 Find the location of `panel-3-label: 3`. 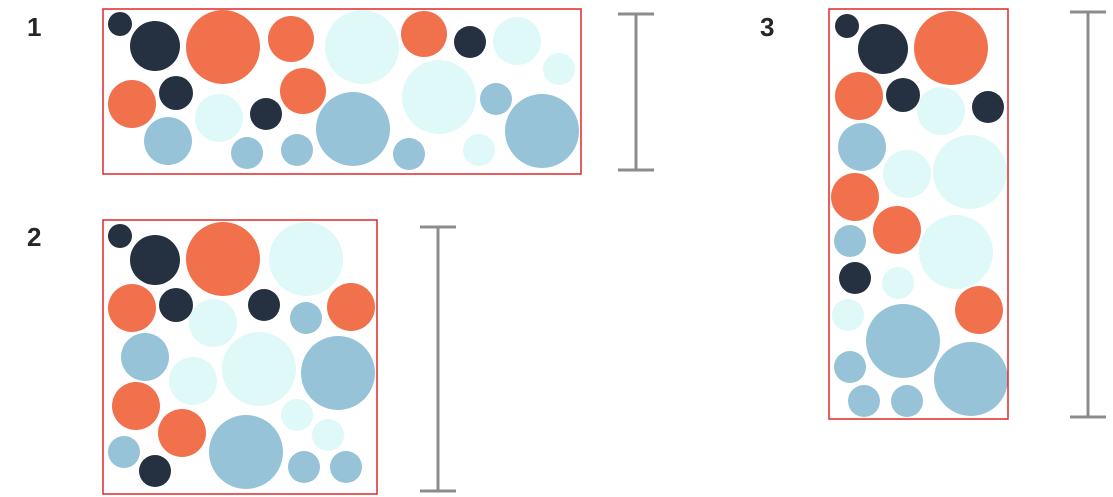

panel-3-label: 3 is located at coordinates (767, 27).